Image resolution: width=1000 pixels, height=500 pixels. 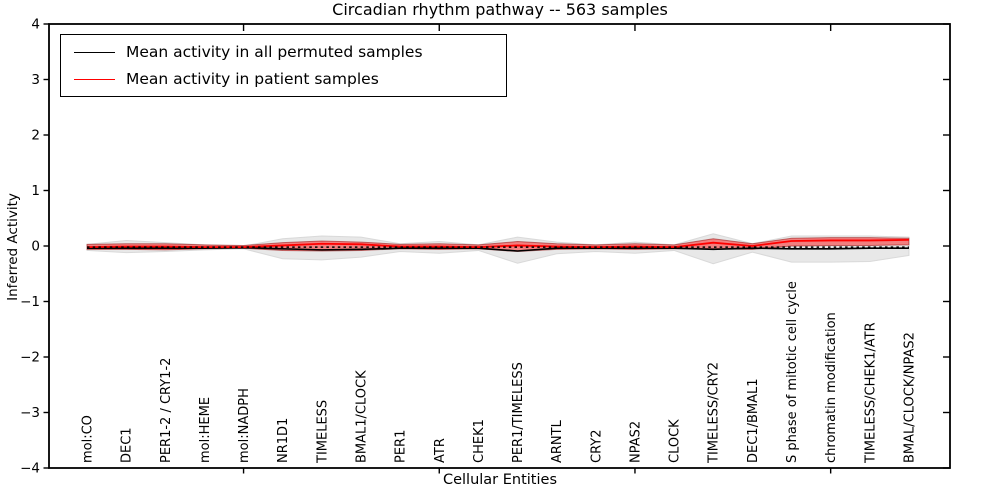 I want to click on permuted-band, so click(x=498, y=249).